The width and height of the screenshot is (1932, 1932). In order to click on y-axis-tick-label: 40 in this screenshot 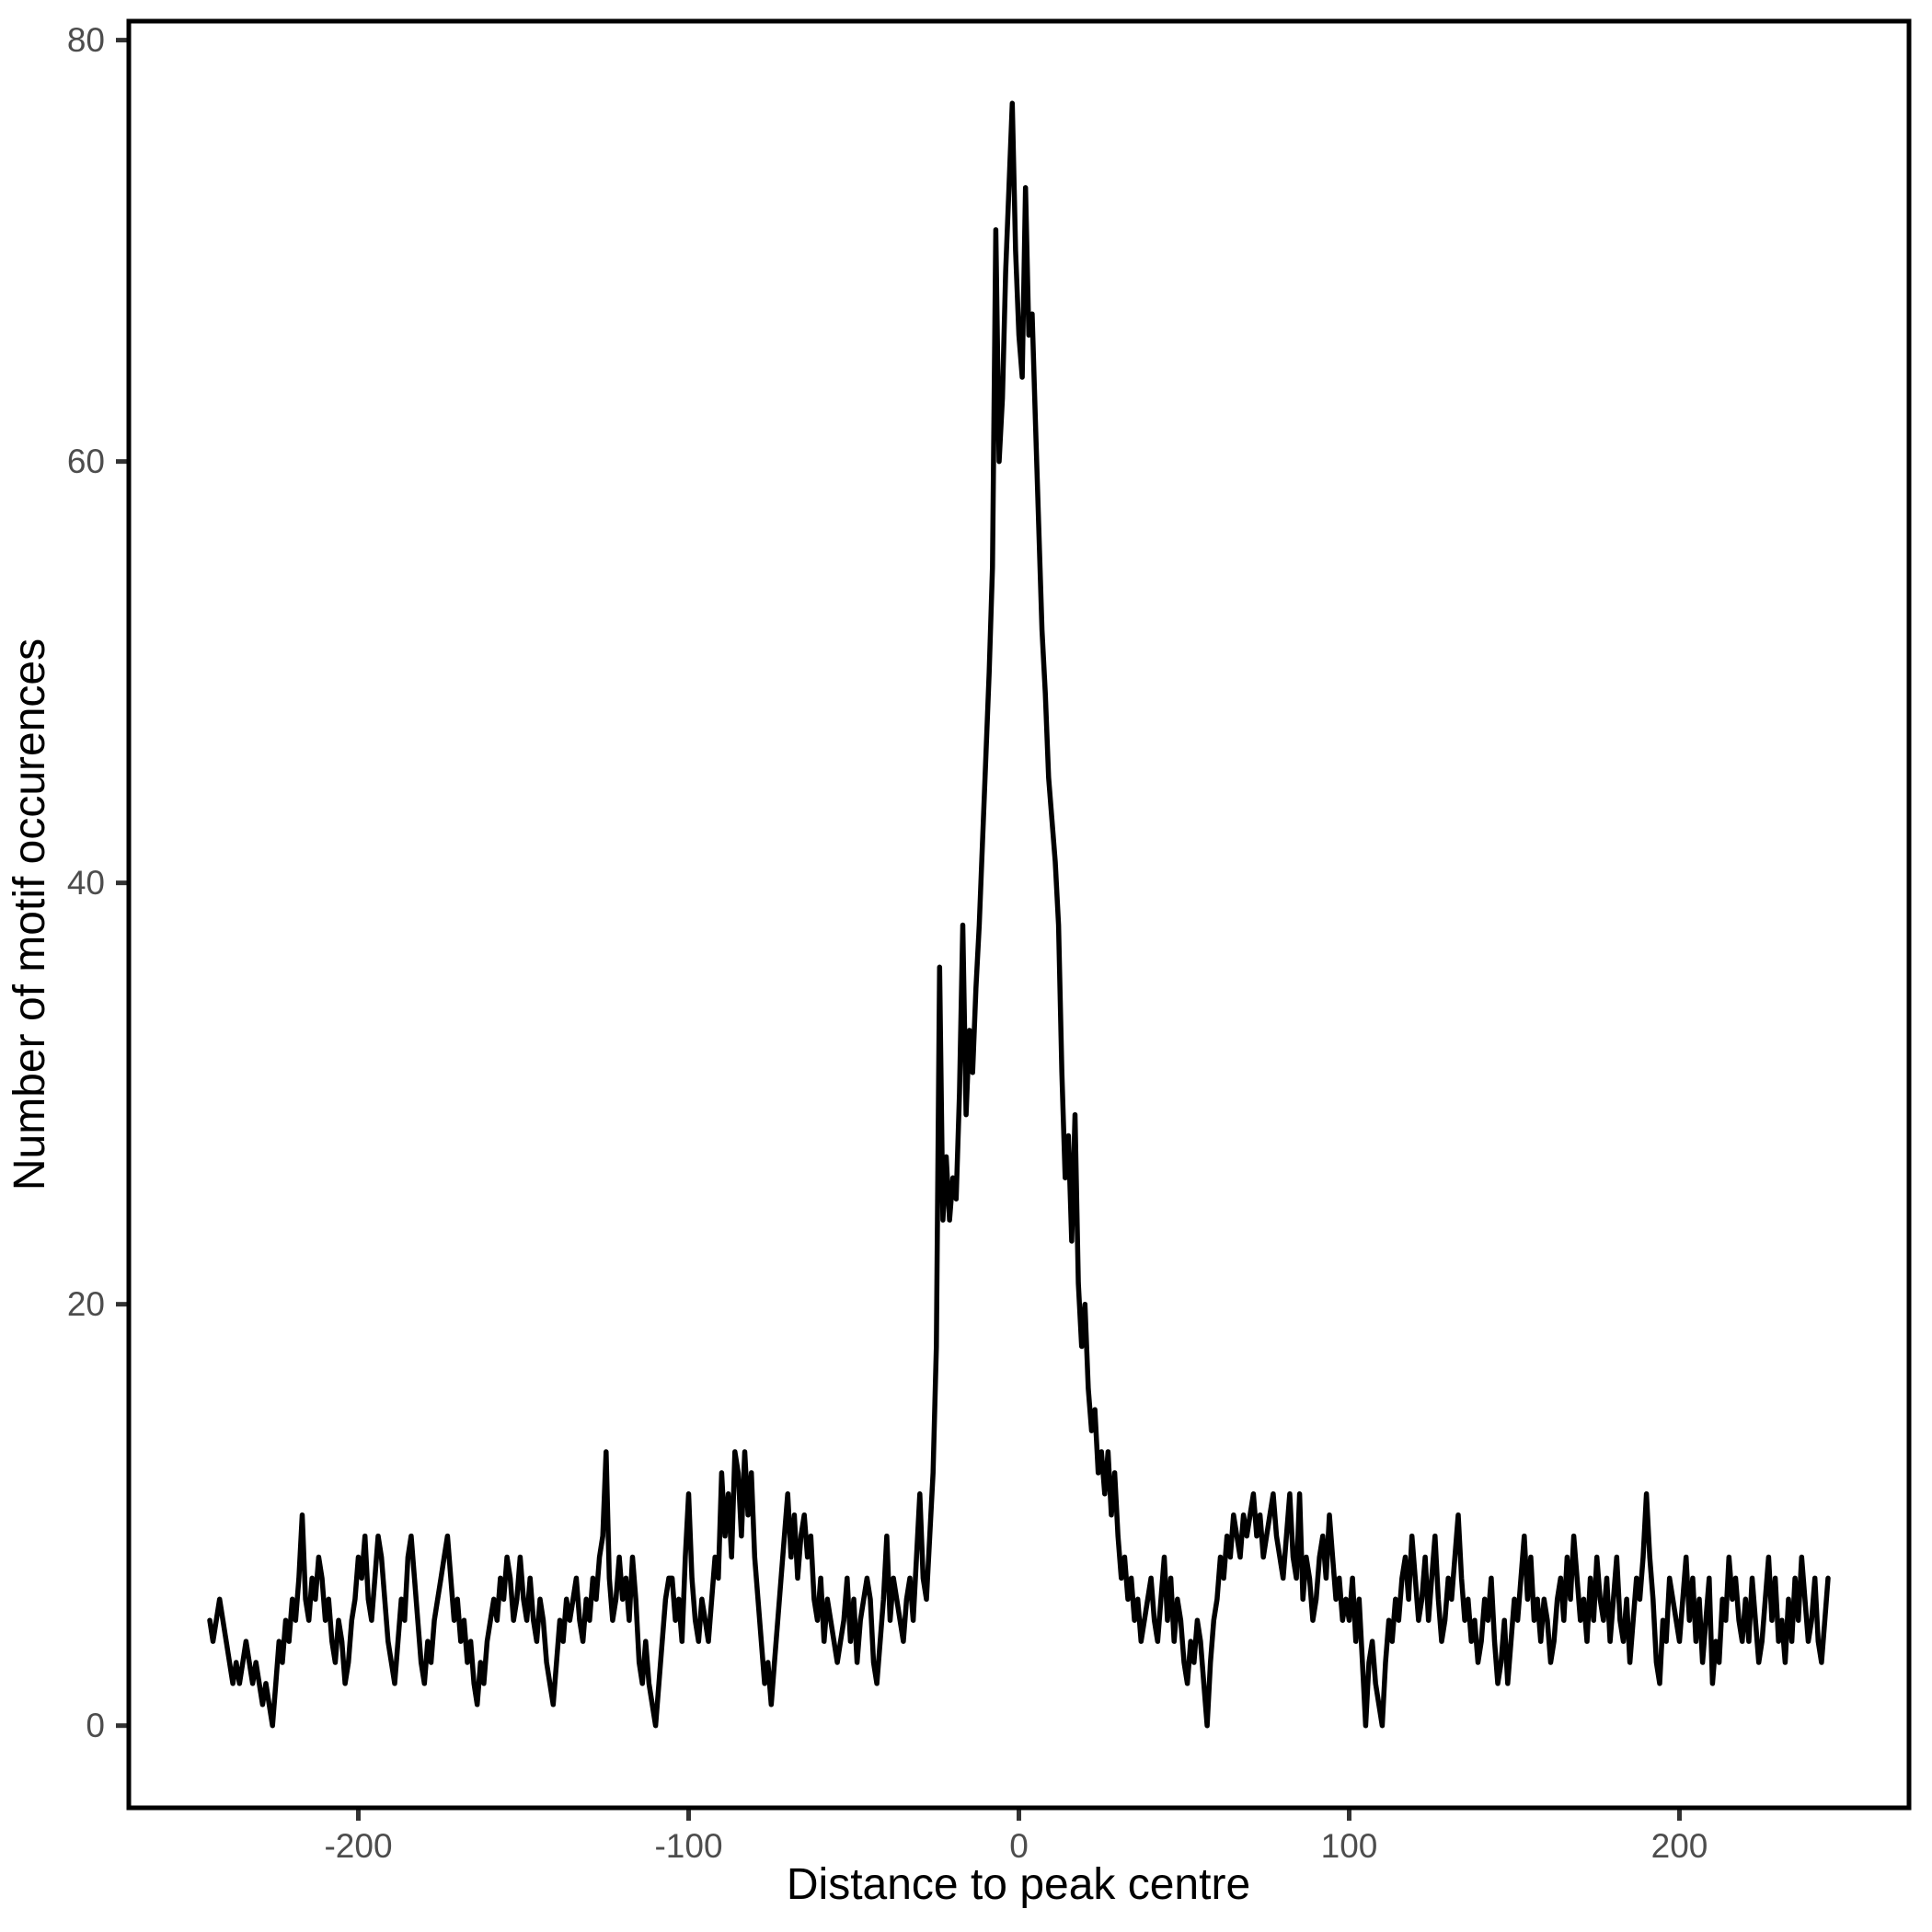, I will do `click(86, 883)`.